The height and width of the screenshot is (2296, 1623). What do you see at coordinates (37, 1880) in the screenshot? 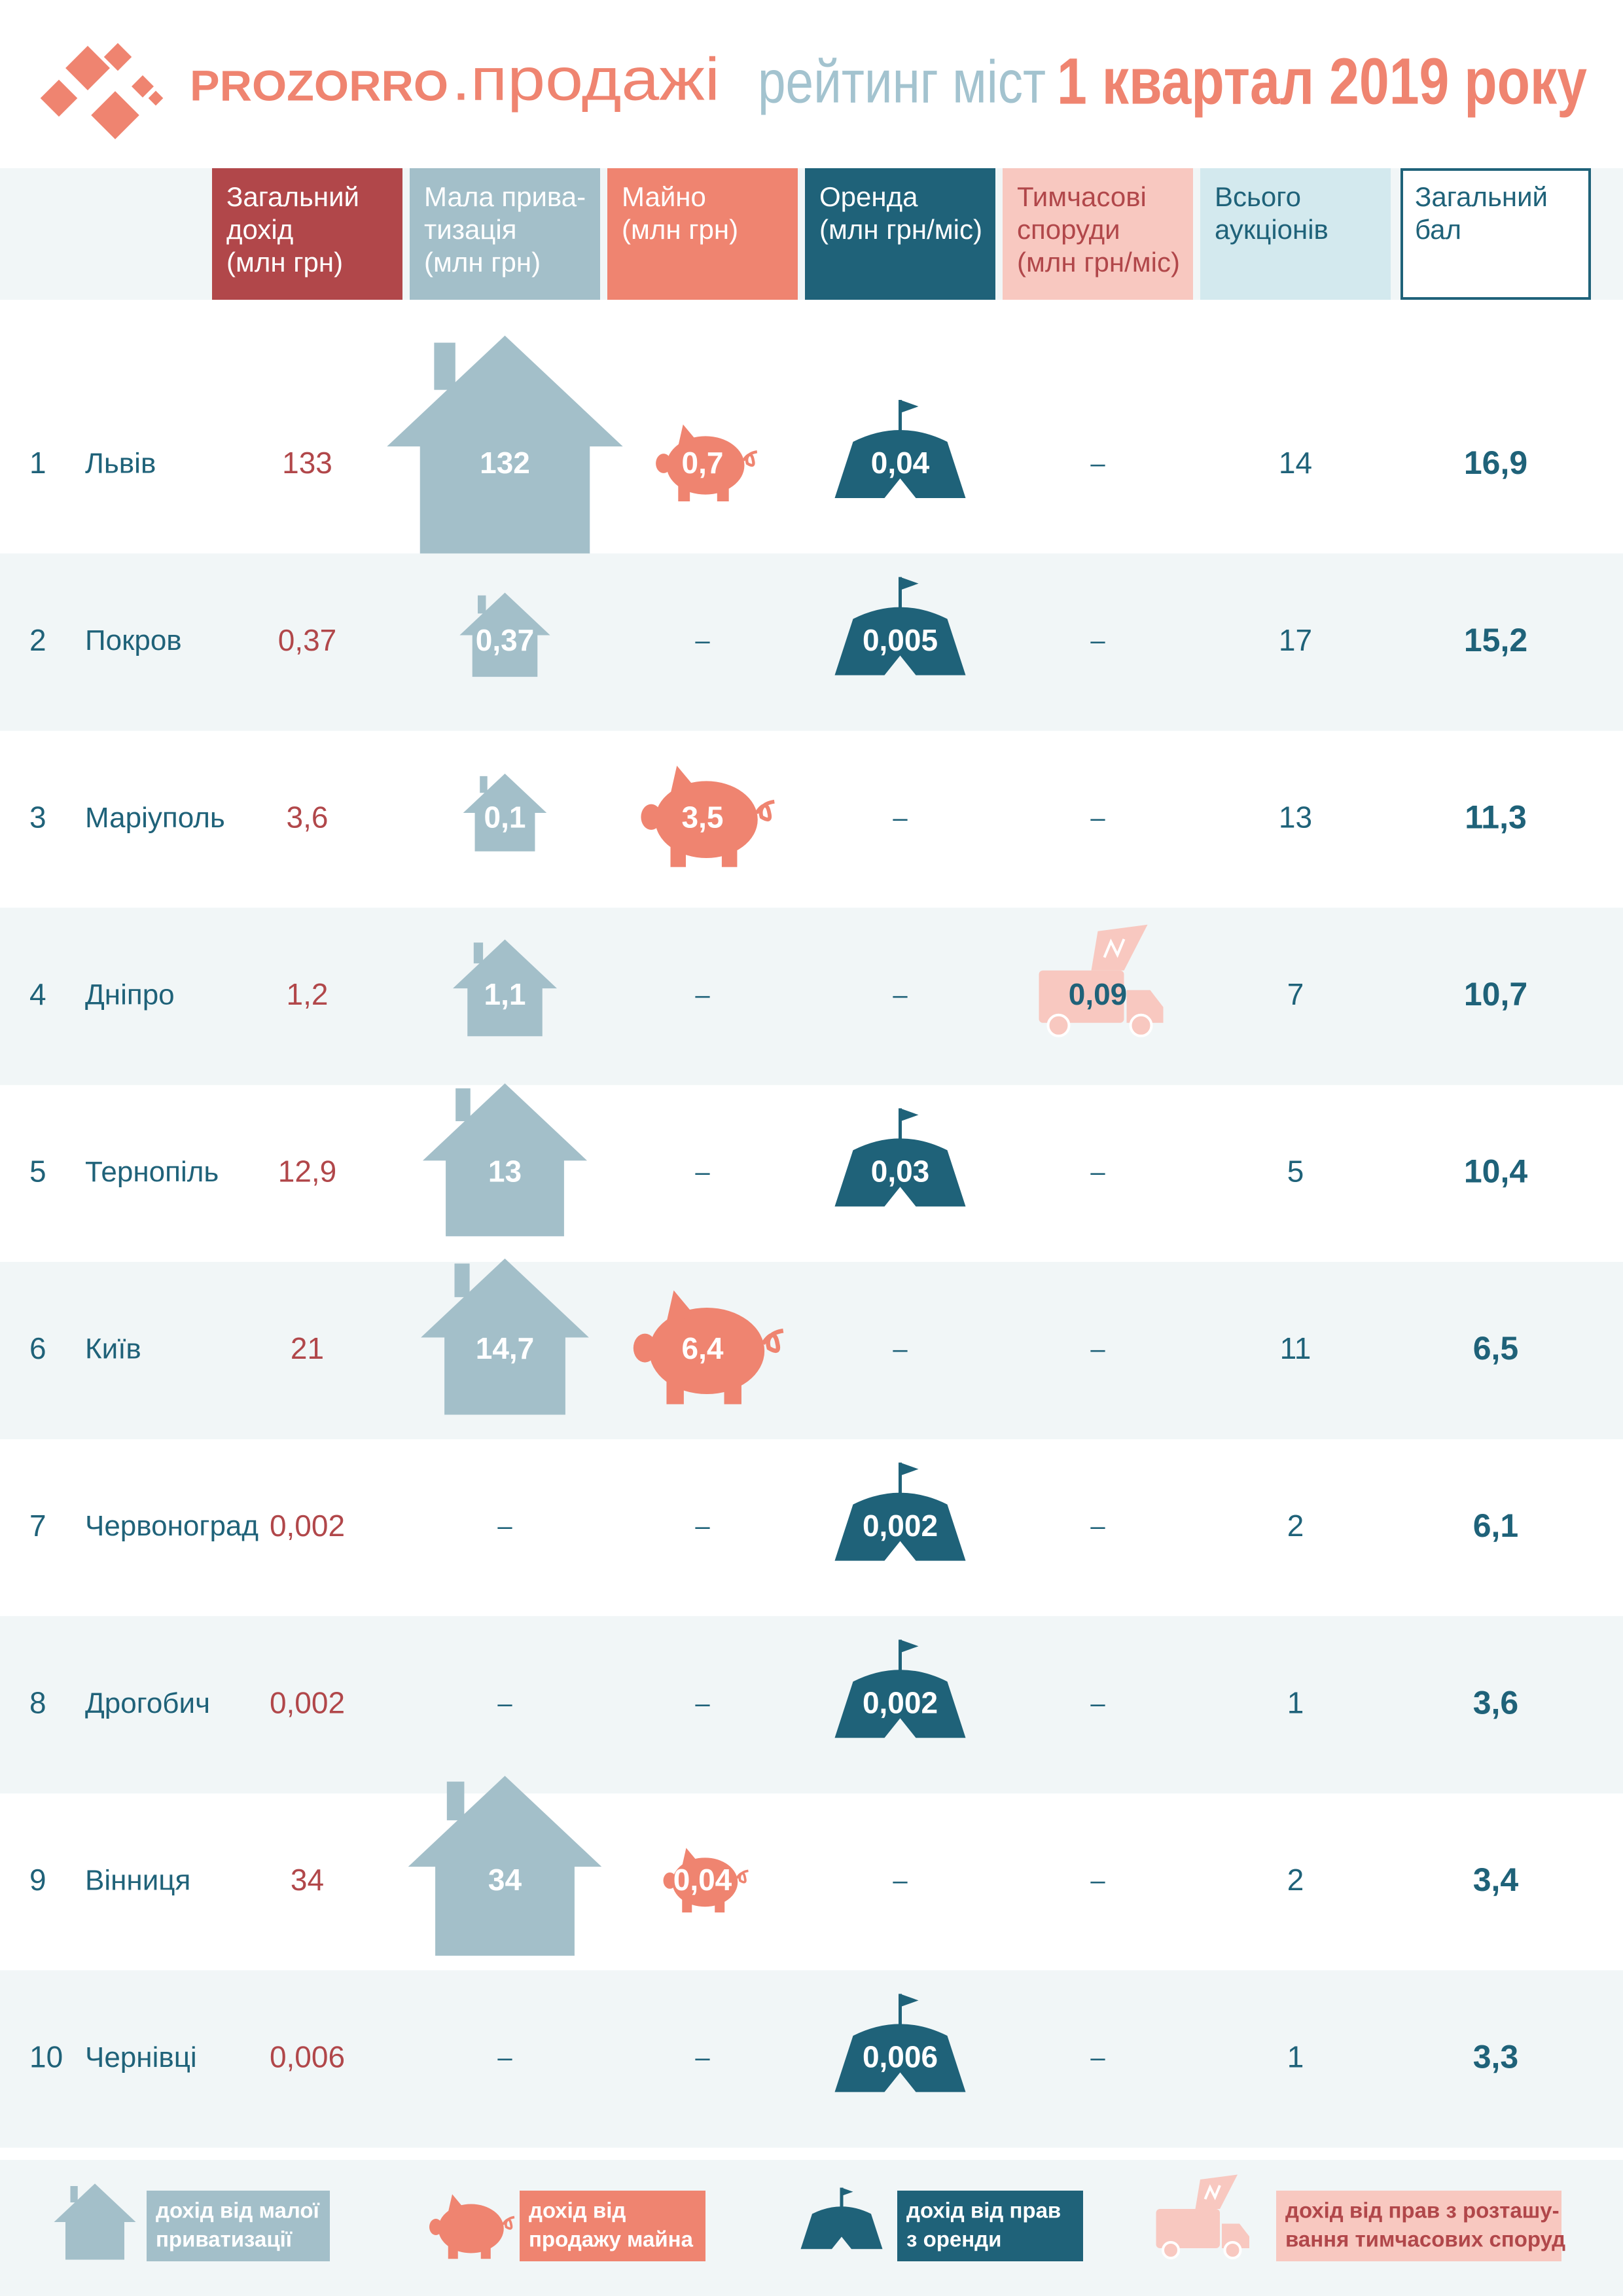
I see `rank: 9` at bounding box center [37, 1880].